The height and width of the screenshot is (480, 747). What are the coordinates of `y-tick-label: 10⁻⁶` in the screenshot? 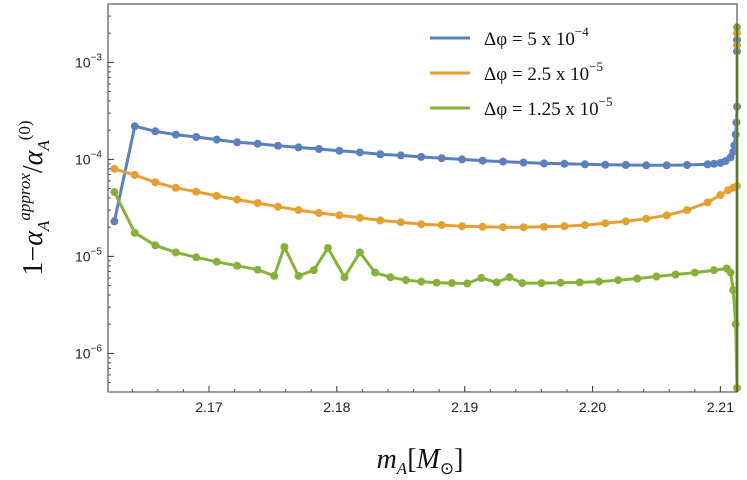 It's located at (88, 352).